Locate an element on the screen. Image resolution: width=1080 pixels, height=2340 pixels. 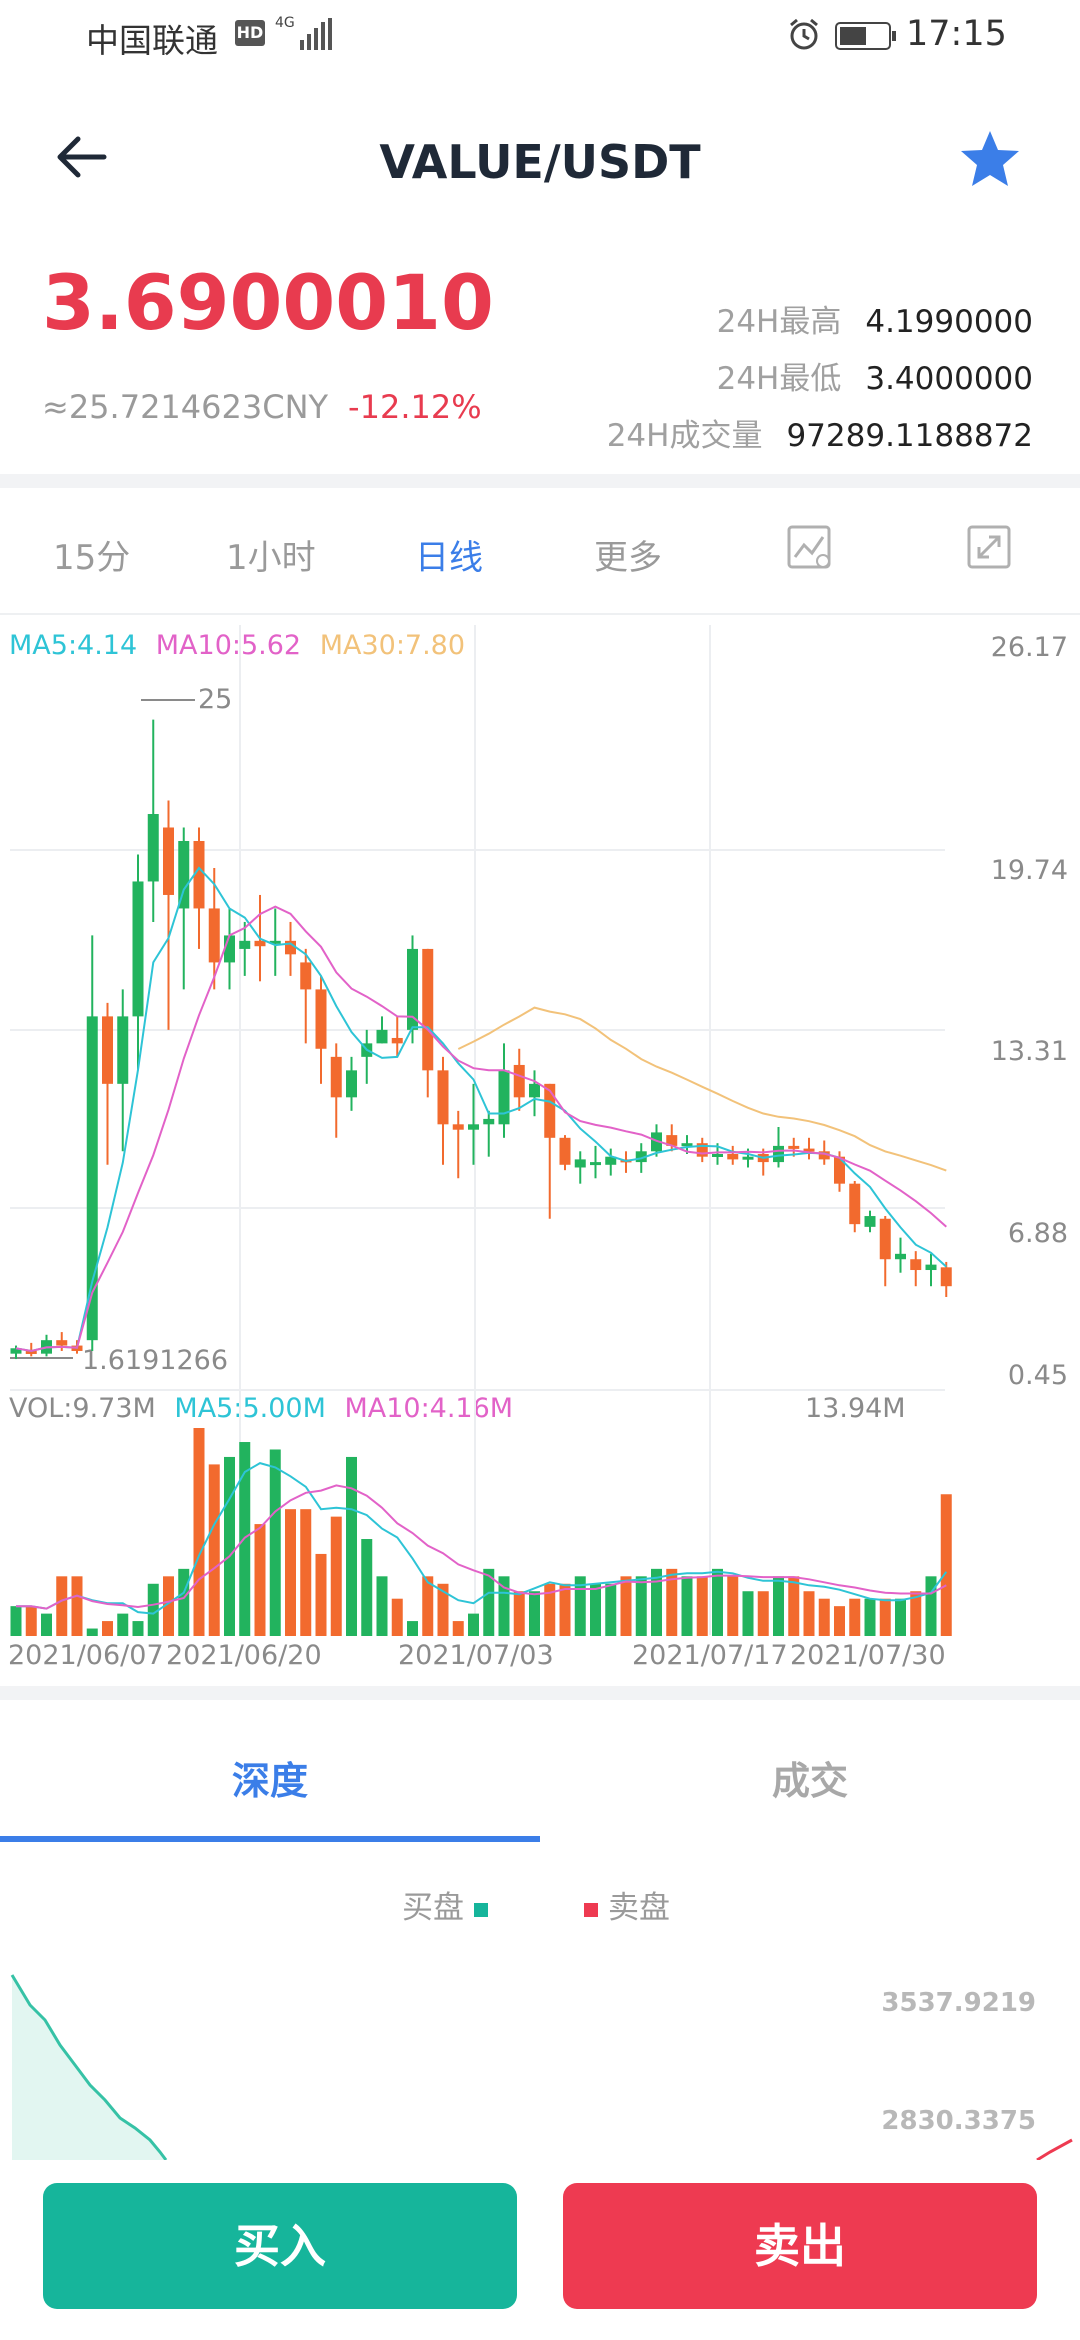
high-label: 24H最高 is located at coordinates (779, 322).